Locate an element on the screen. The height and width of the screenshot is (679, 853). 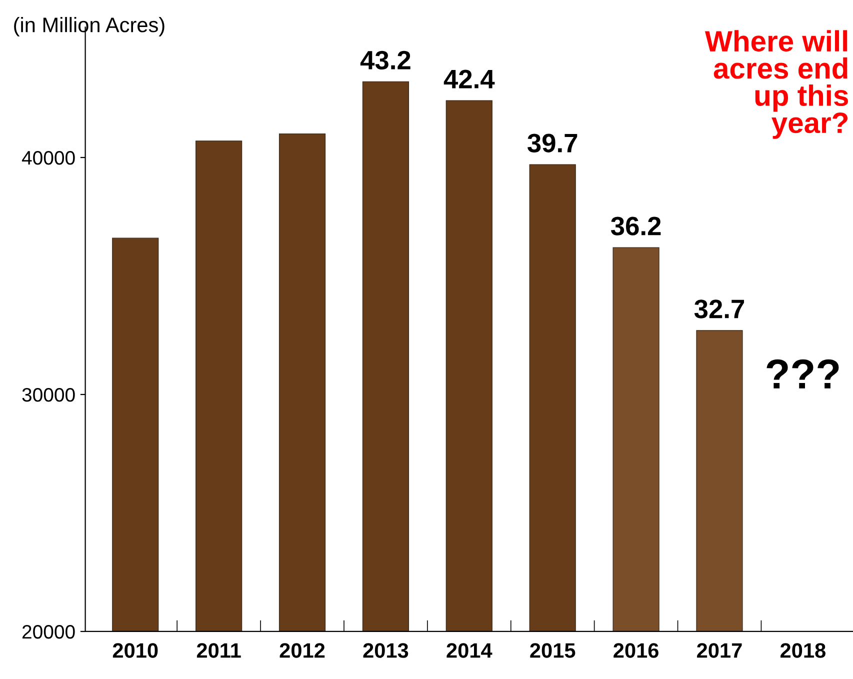
annotation: 39.7 is located at coordinates (553, 143).